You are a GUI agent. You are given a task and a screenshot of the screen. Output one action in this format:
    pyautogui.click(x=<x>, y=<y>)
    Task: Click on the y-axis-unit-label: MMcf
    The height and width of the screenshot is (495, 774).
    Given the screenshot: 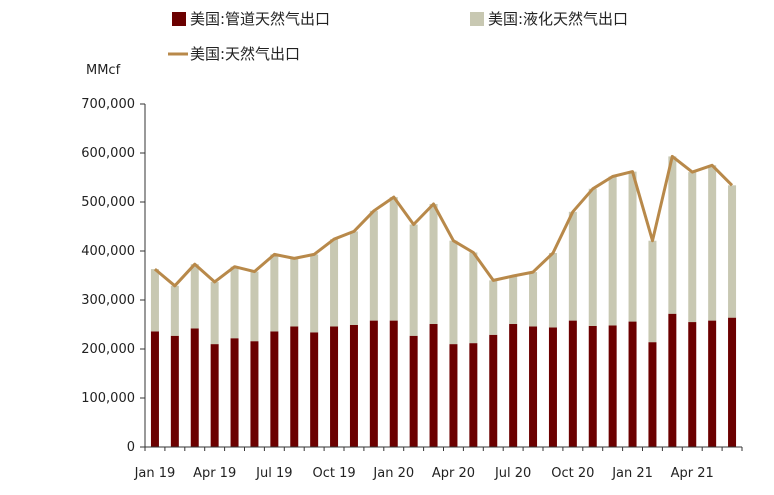 What is the action you would take?
    pyautogui.click(x=103, y=70)
    